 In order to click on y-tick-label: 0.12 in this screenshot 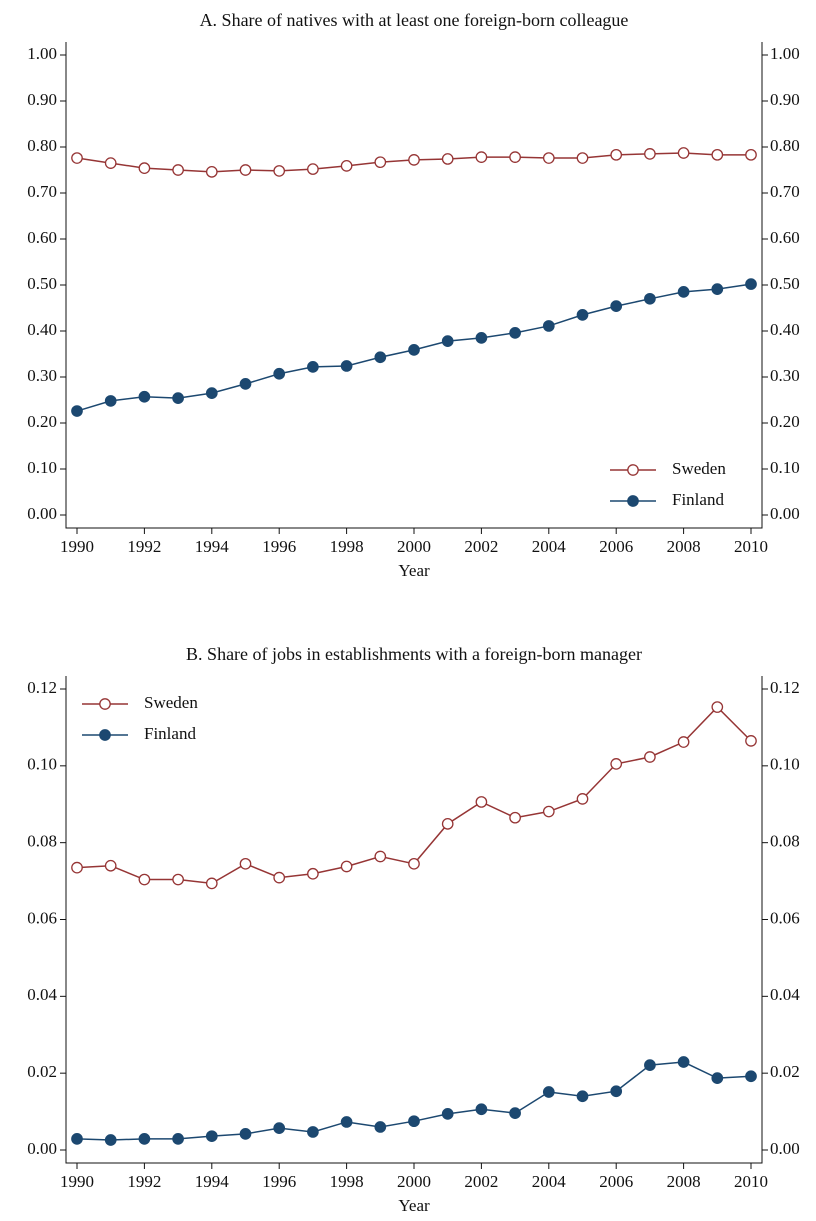, I will do `click(42, 687)`.